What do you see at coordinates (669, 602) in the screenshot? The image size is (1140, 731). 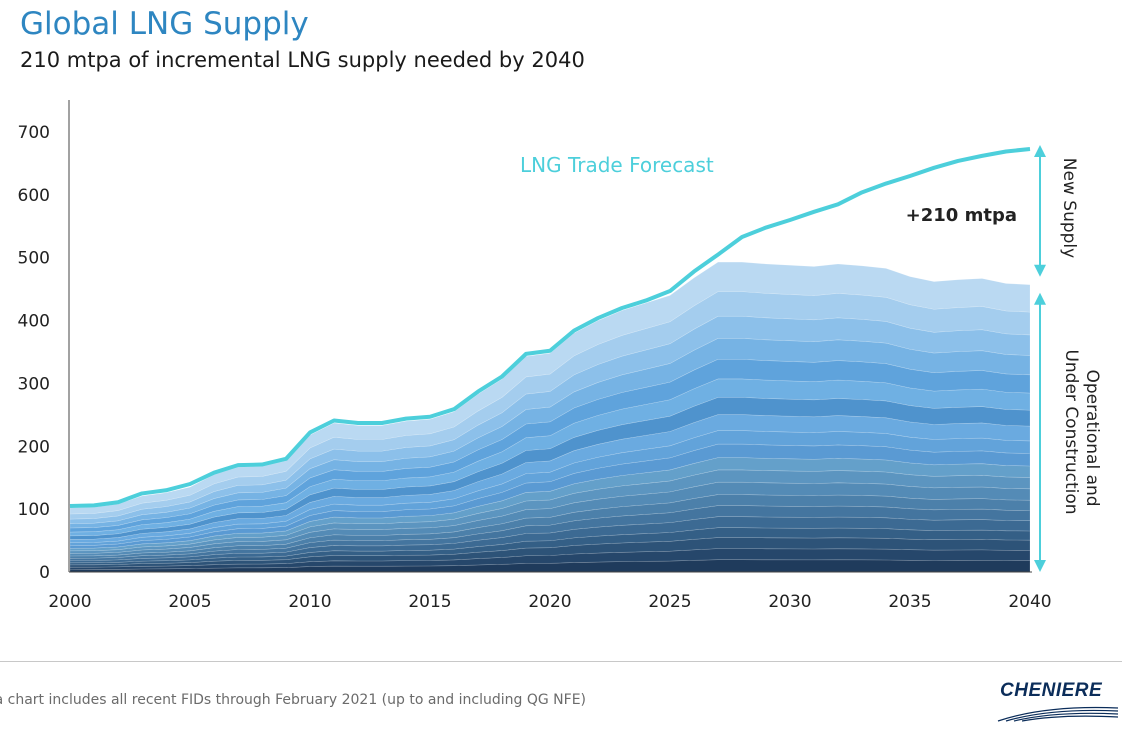 I see `x-tick-label-2025: 2025` at bounding box center [669, 602].